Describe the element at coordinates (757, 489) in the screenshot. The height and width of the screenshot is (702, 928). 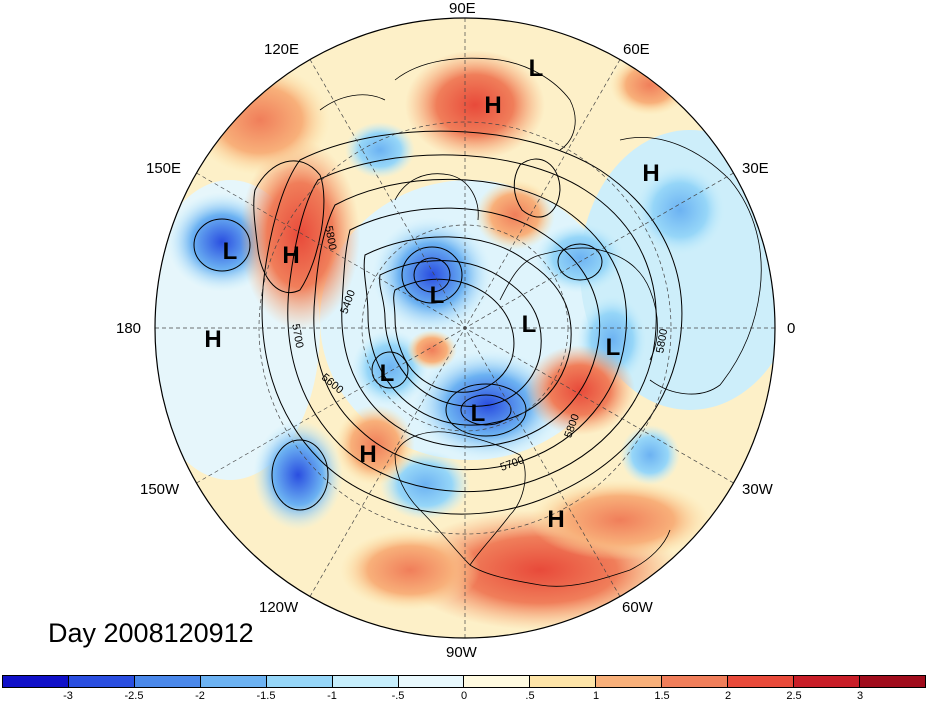
I see `lon-label-30w: 30W` at that location.